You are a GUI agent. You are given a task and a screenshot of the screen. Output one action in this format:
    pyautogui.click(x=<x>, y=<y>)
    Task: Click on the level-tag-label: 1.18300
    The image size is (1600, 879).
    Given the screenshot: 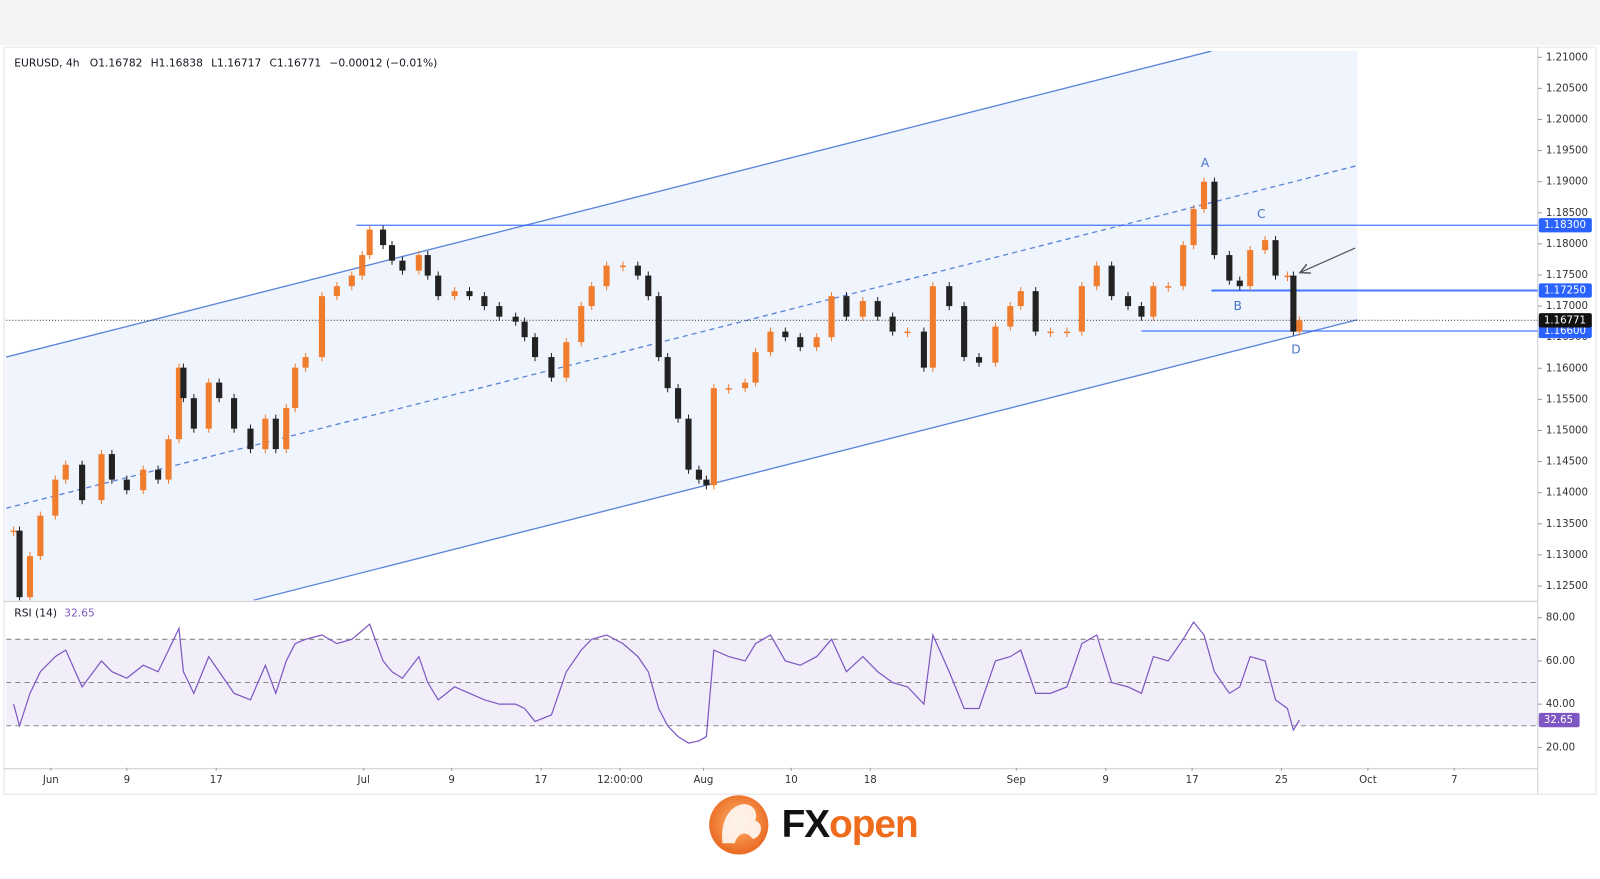 What is the action you would take?
    pyautogui.click(x=1565, y=225)
    